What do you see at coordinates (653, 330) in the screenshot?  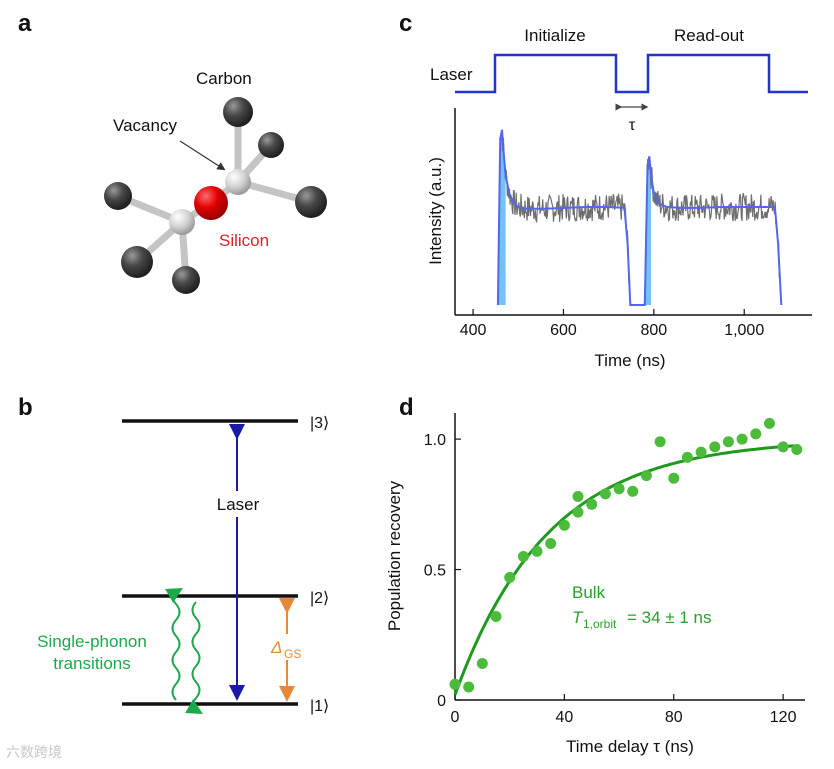 I see `c-x-tick-label: 800` at bounding box center [653, 330].